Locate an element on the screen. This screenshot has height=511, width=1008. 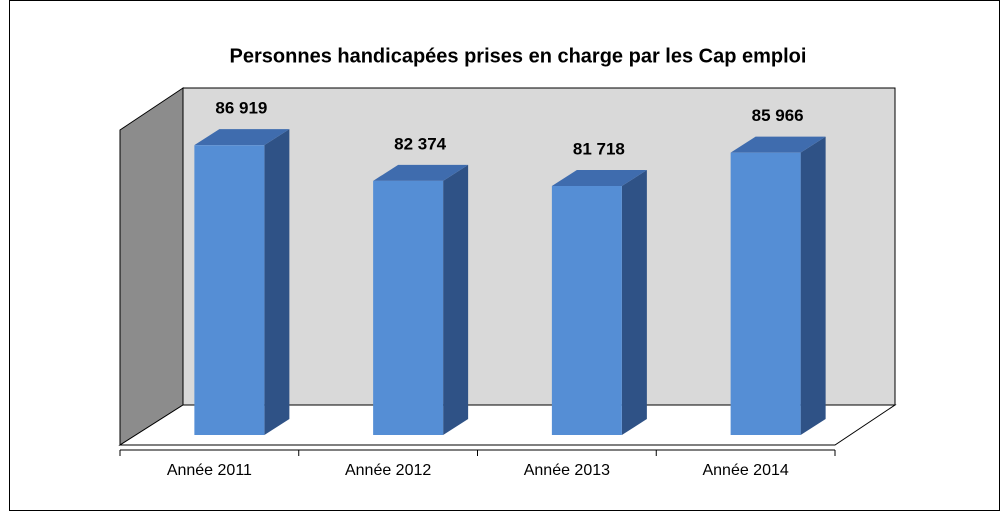
data-label: 81 718 is located at coordinates (599, 148).